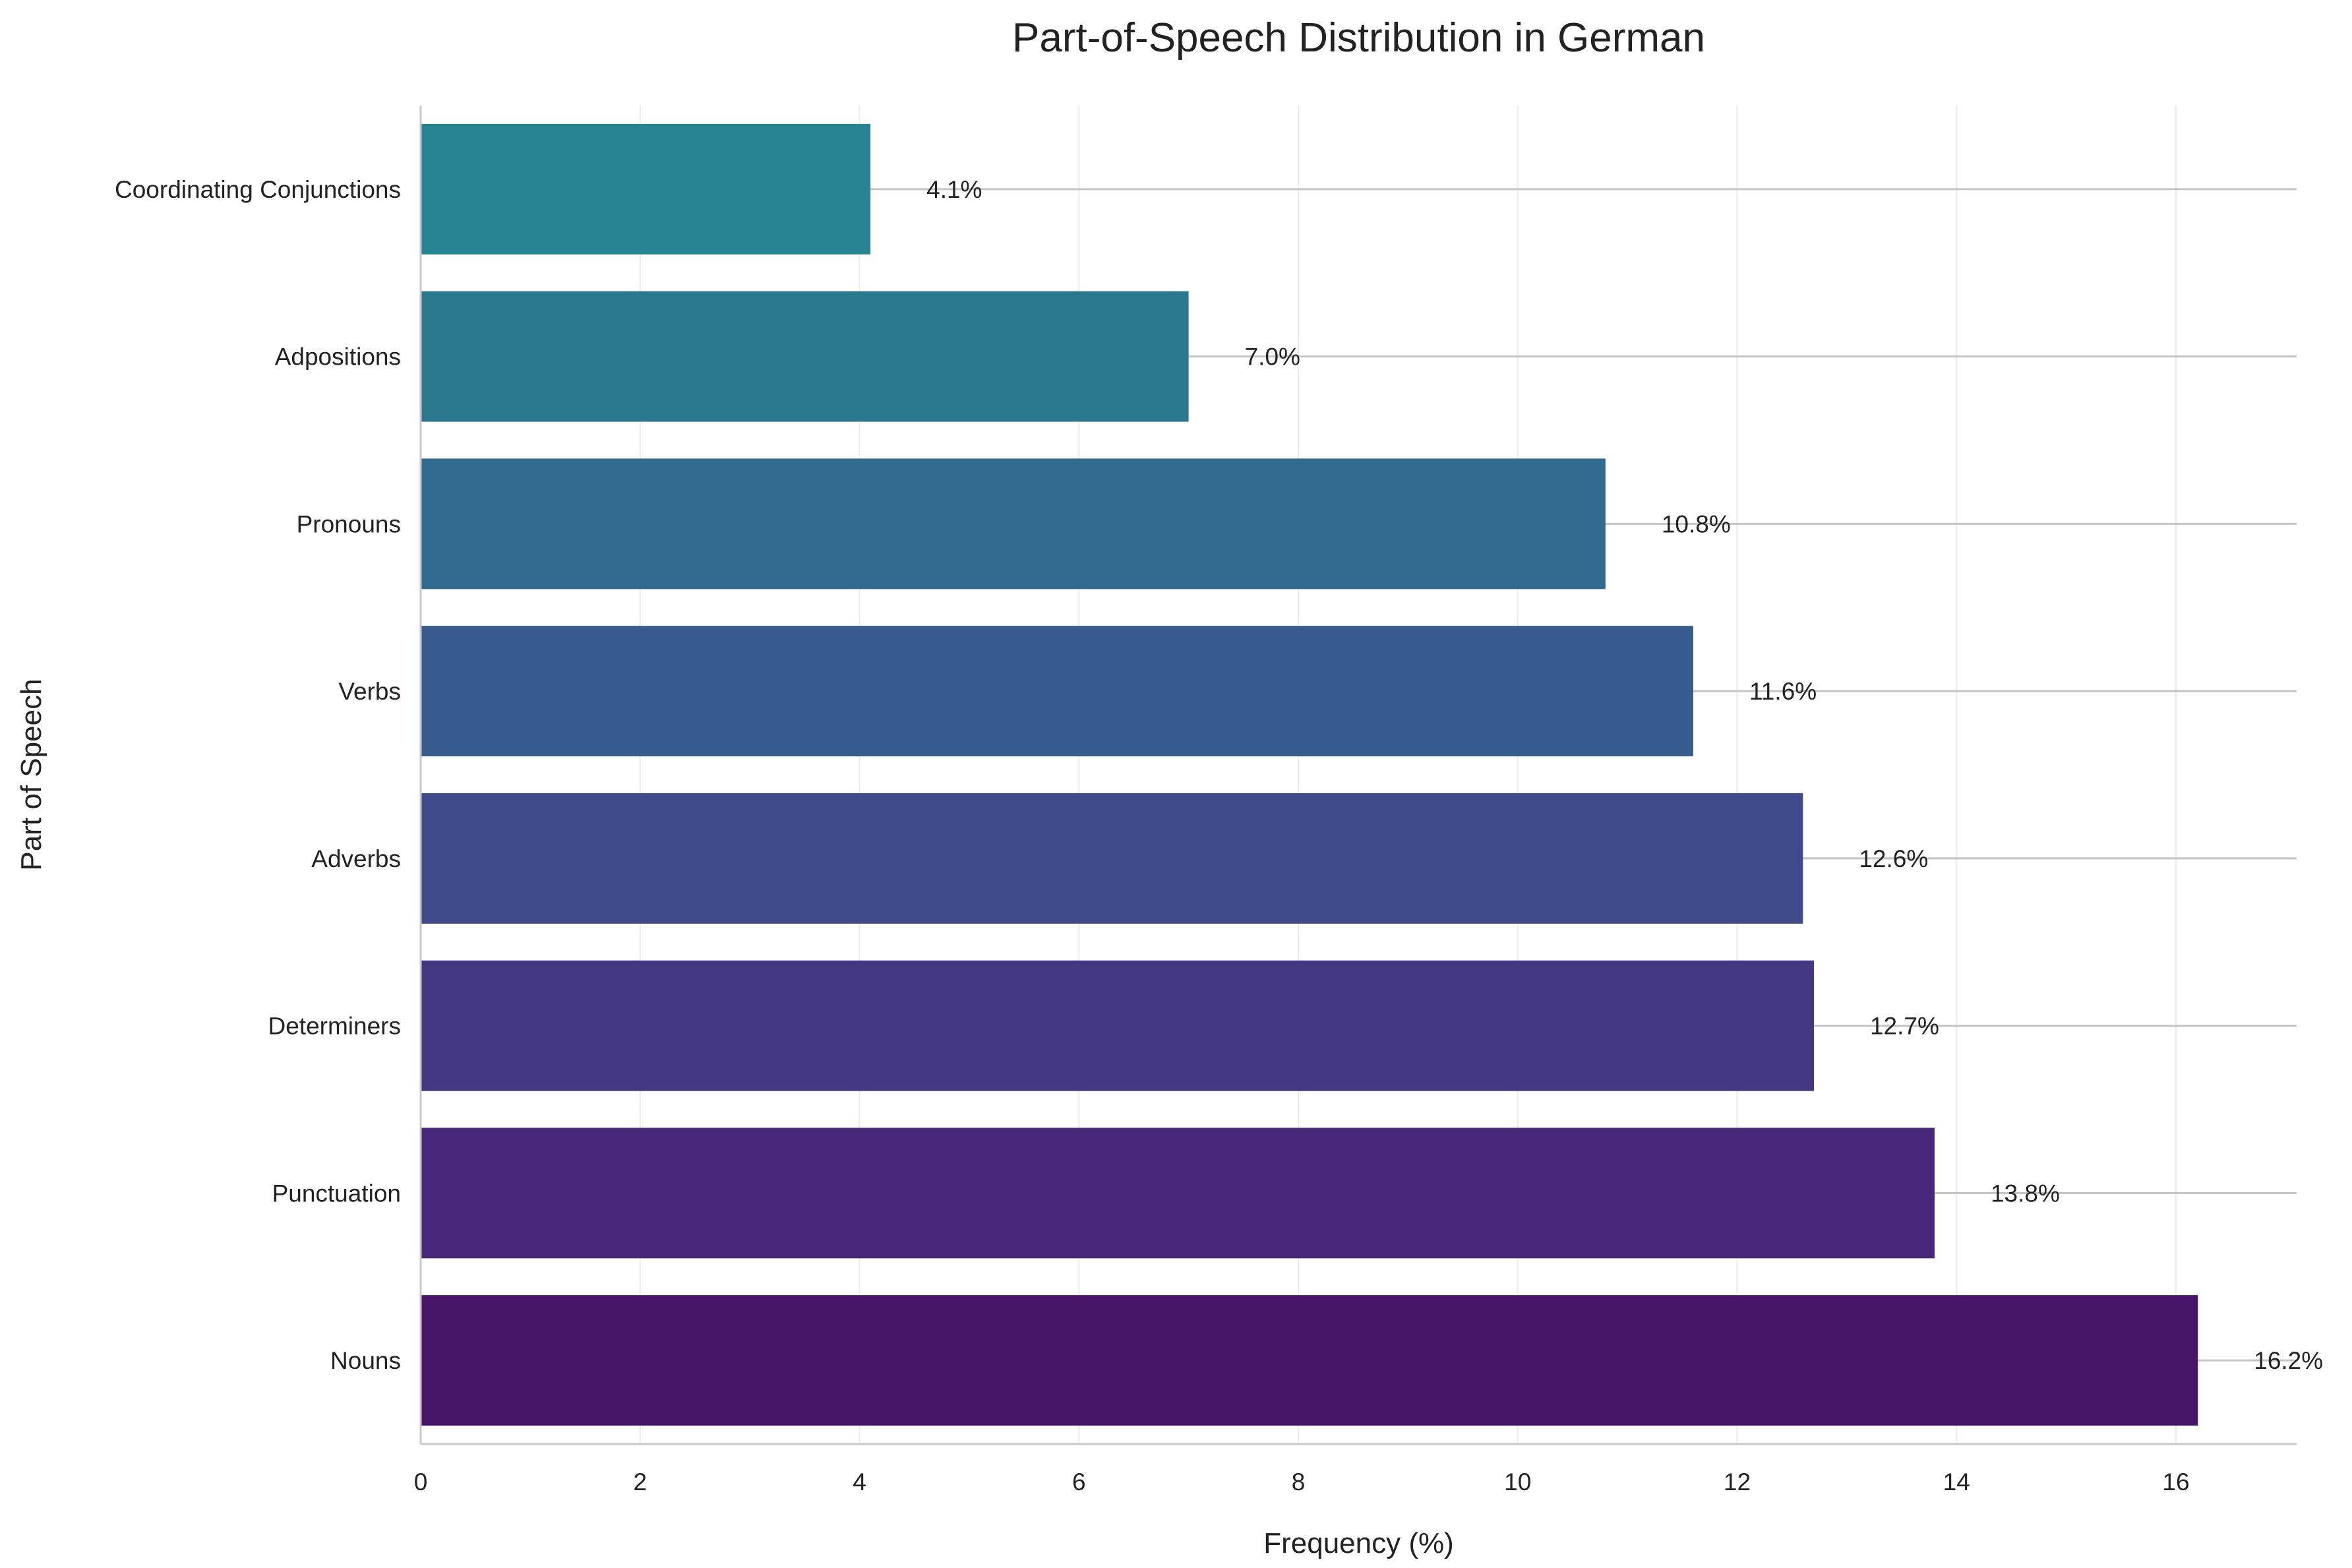 This screenshot has width=2352, height=1568. I want to click on data-label: 12.6%, so click(1894, 858).